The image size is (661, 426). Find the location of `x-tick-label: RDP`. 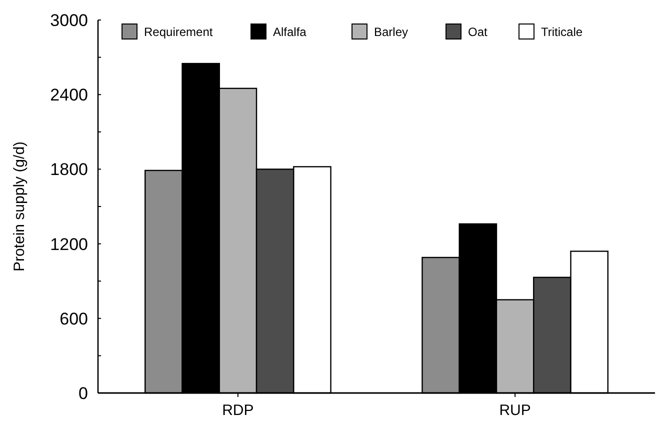

x-tick-label: RDP is located at coordinates (238, 410).